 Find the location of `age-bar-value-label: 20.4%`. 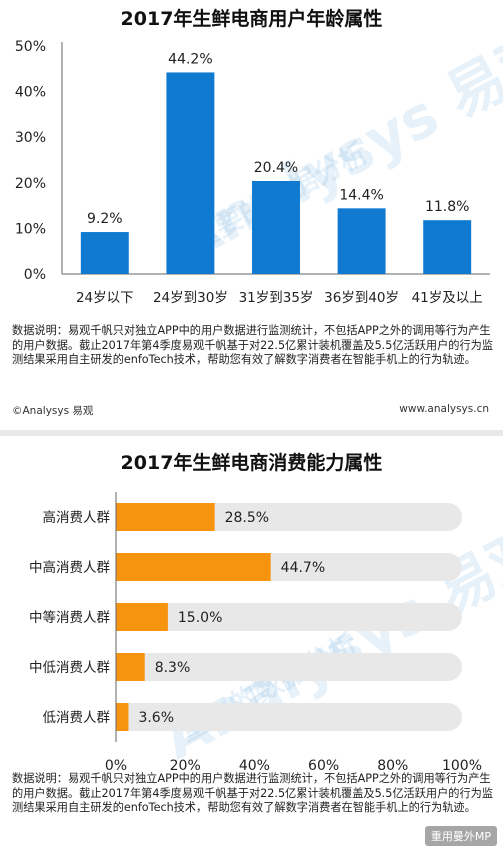

age-bar-value-label: 20.4% is located at coordinates (276, 168).